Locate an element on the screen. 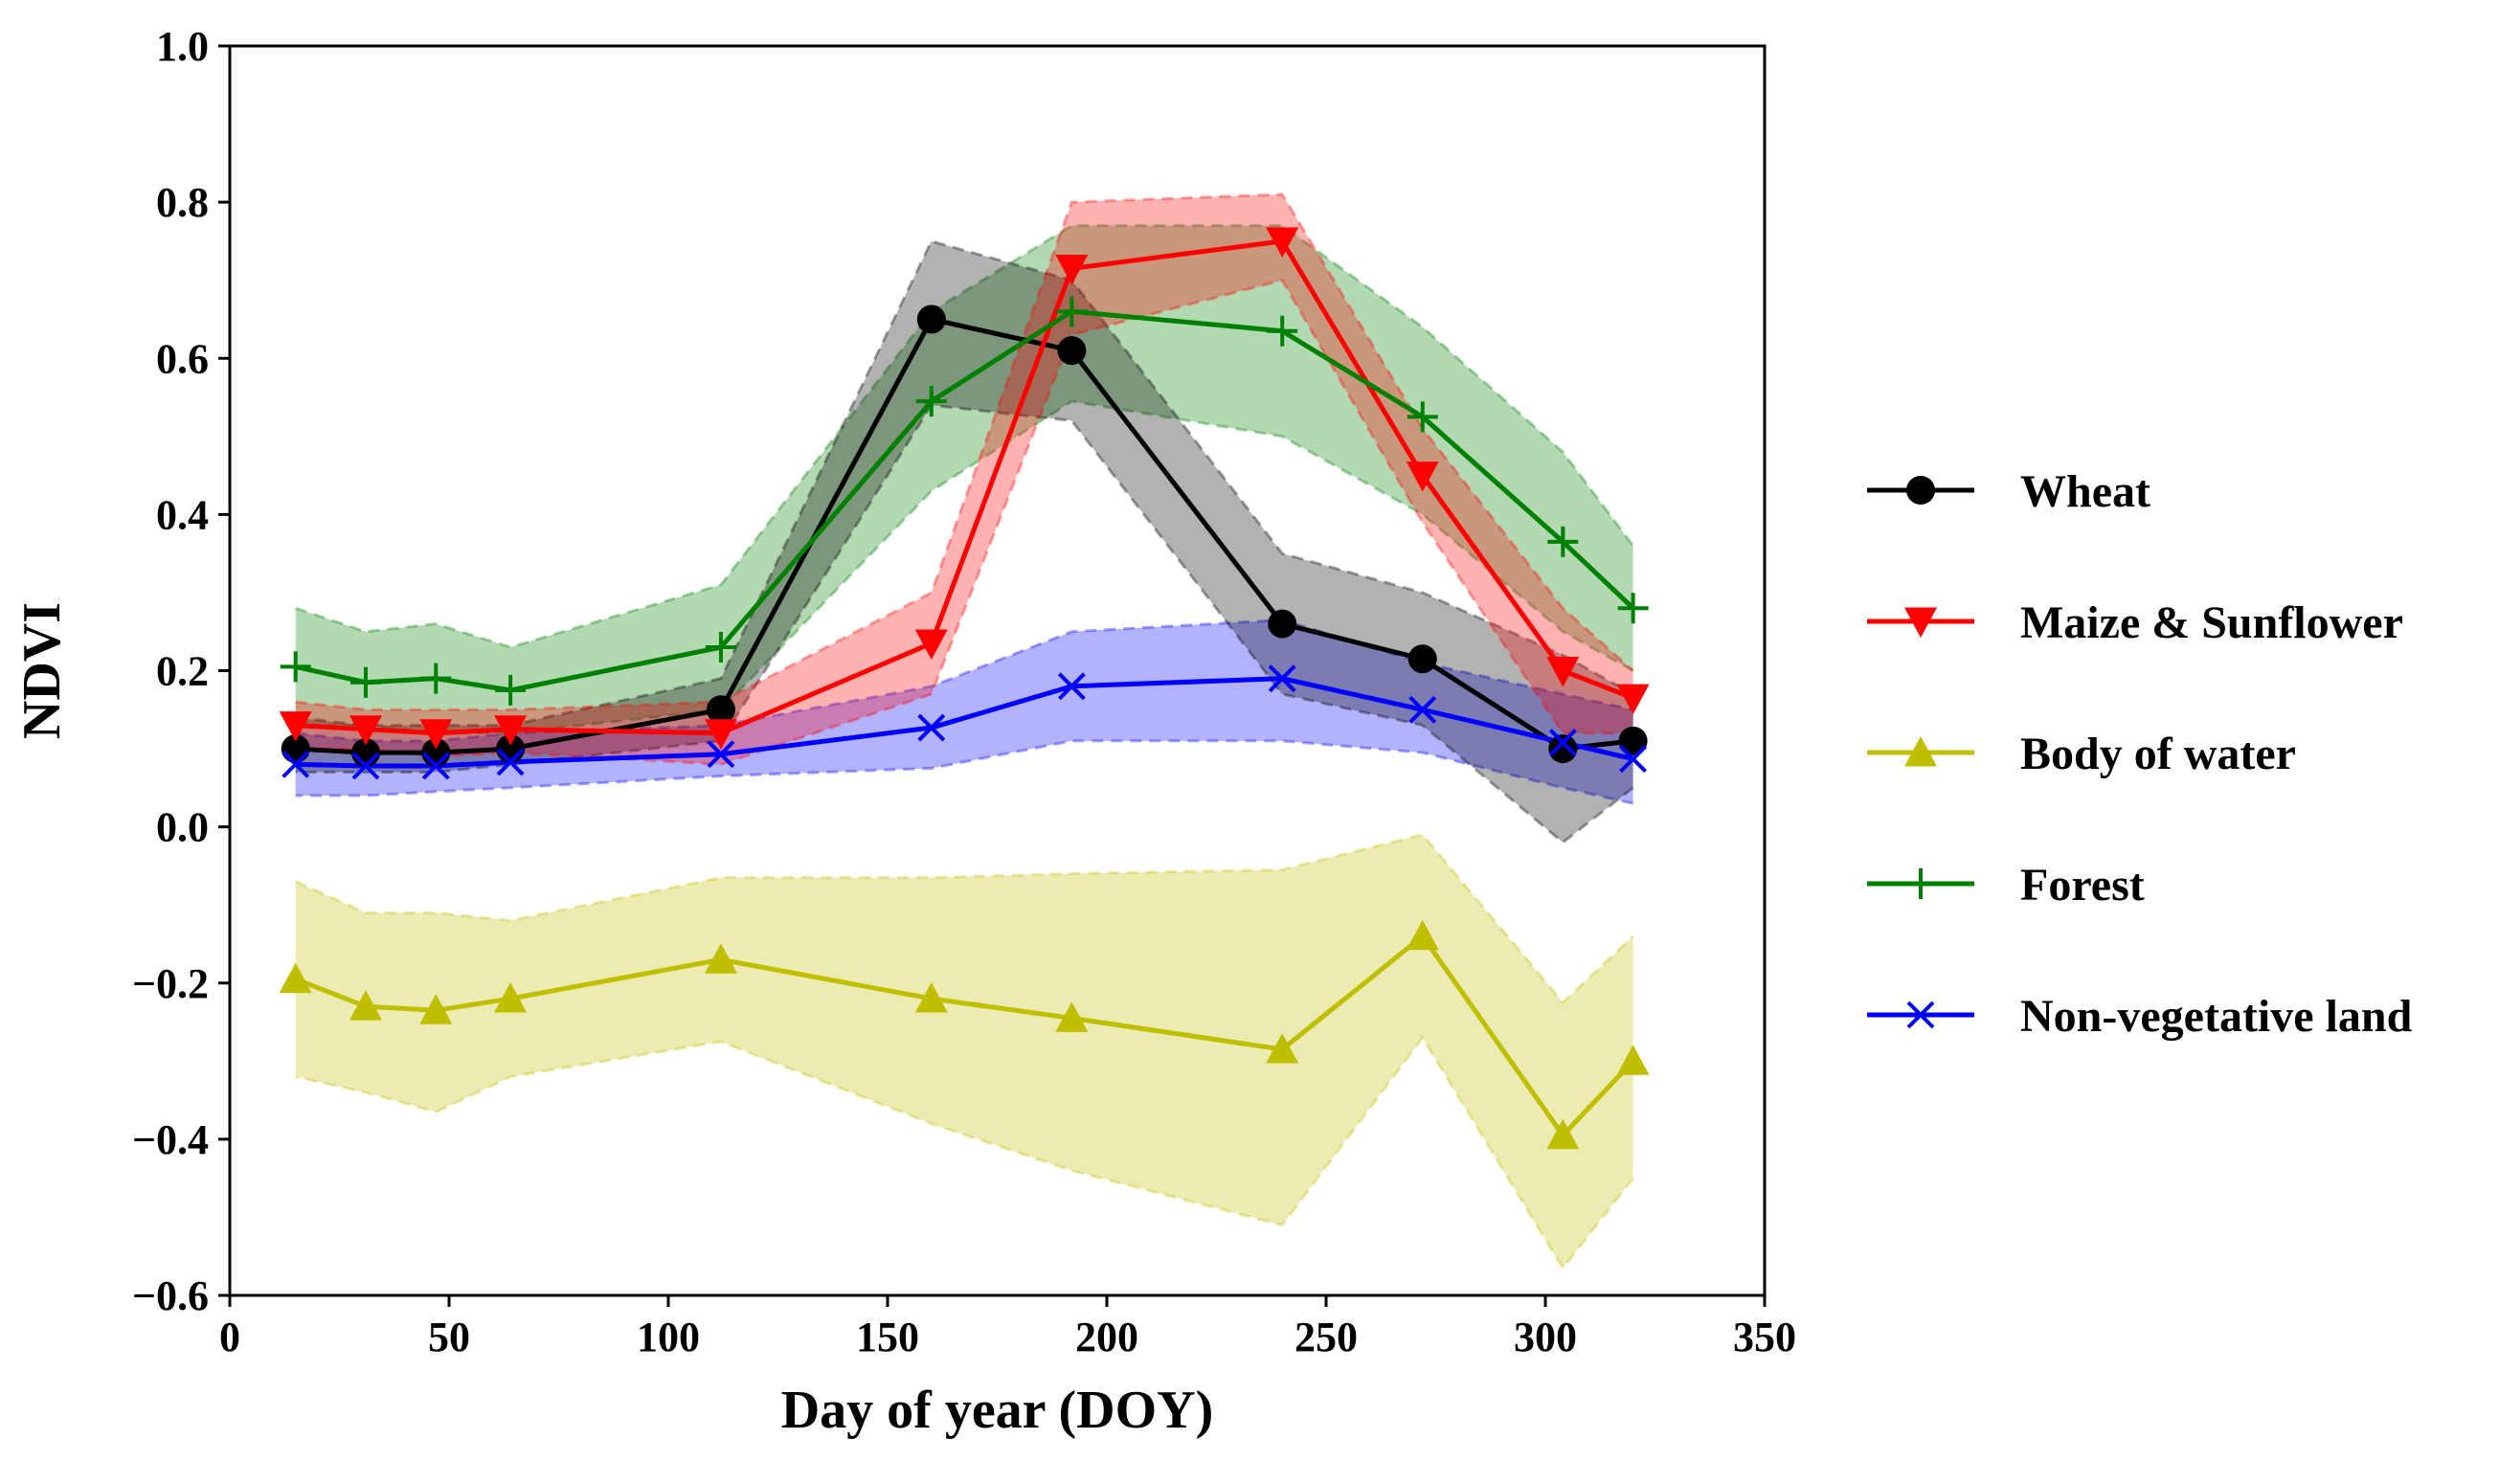 Image resolution: width=2499 pixels, height=1484 pixels. y-axis-title: NDVI is located at coordinates (42, 670).